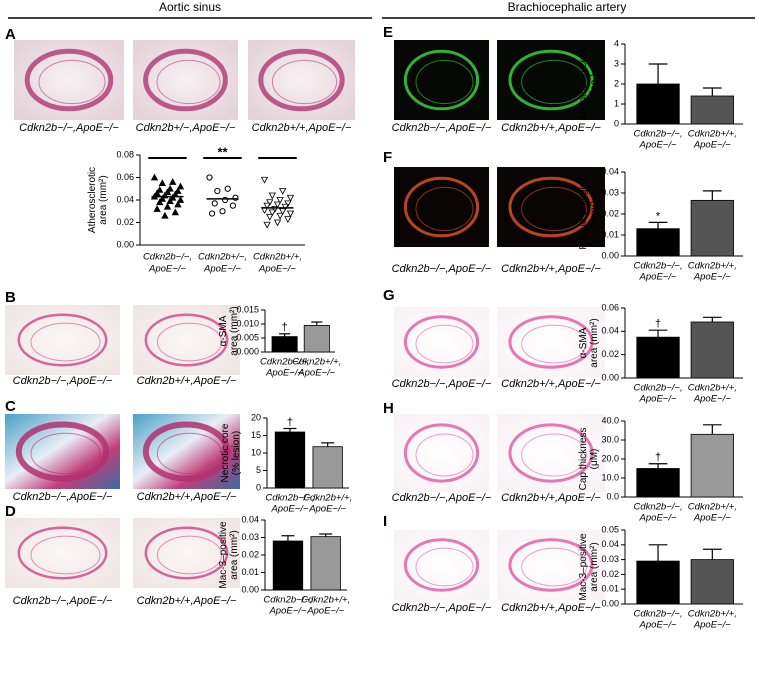  What do you see at coordinates (583, 342) in the screenshot?
I see `y-axis-label: α-SMA` at bounding box center [583, 342].